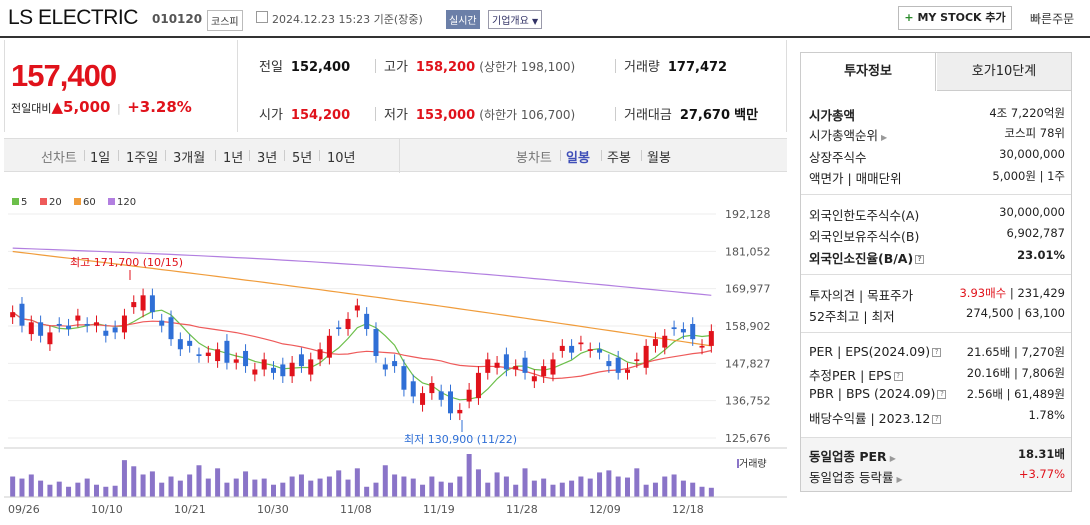 The image size is (1090, 525). What do you see at coordinates (850, 375) in the screenshot?
I see `est-per-label: 추정PER | EPS` at bounding box center [850, 375].